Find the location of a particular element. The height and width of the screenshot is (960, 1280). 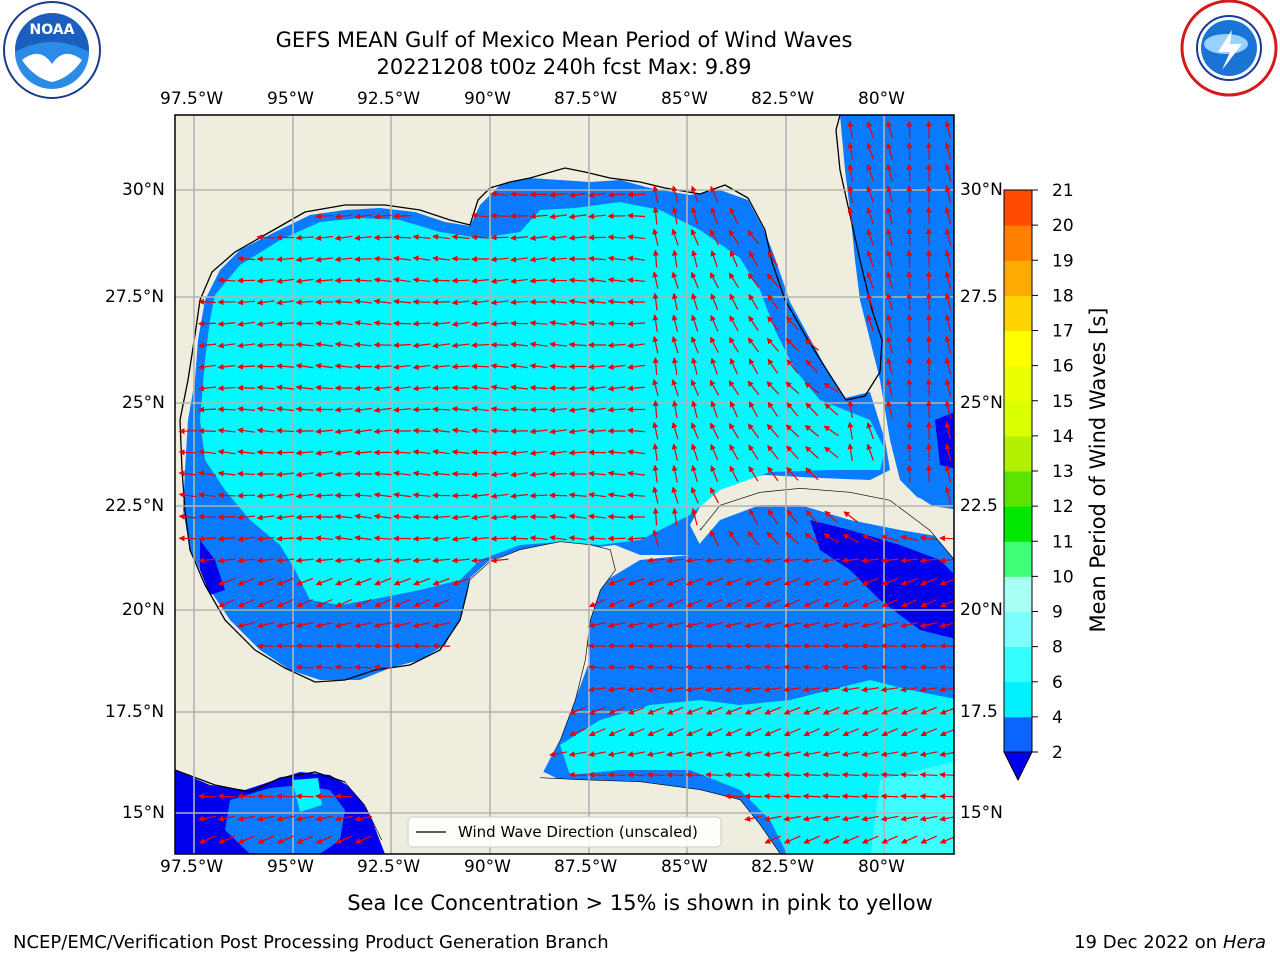

lat-tick: 27.5°N is located at coordinates (135, 297).